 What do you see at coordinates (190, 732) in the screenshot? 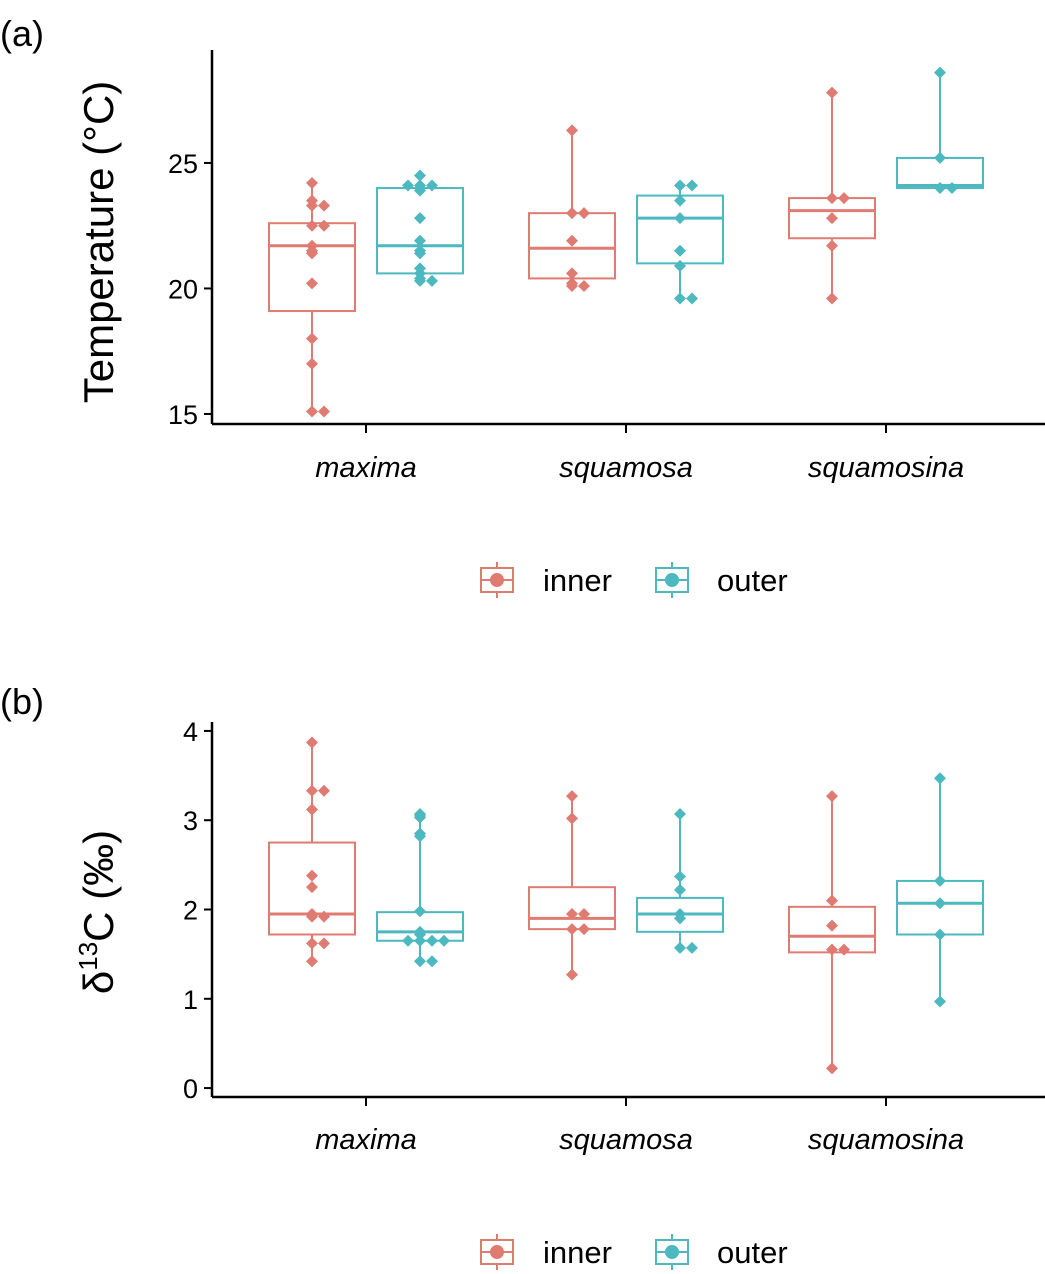
I see `y-tick-label: 4` at bounding box center [190, 732].